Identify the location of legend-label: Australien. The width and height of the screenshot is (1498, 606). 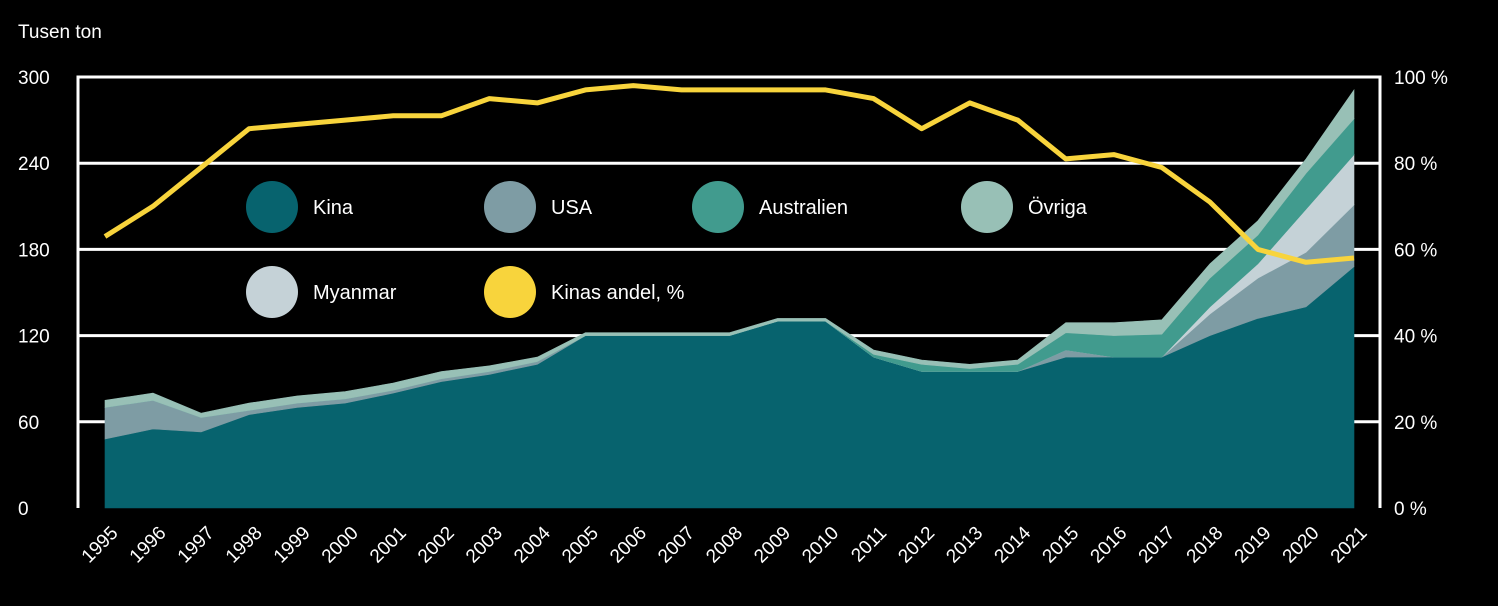
(803, 208).